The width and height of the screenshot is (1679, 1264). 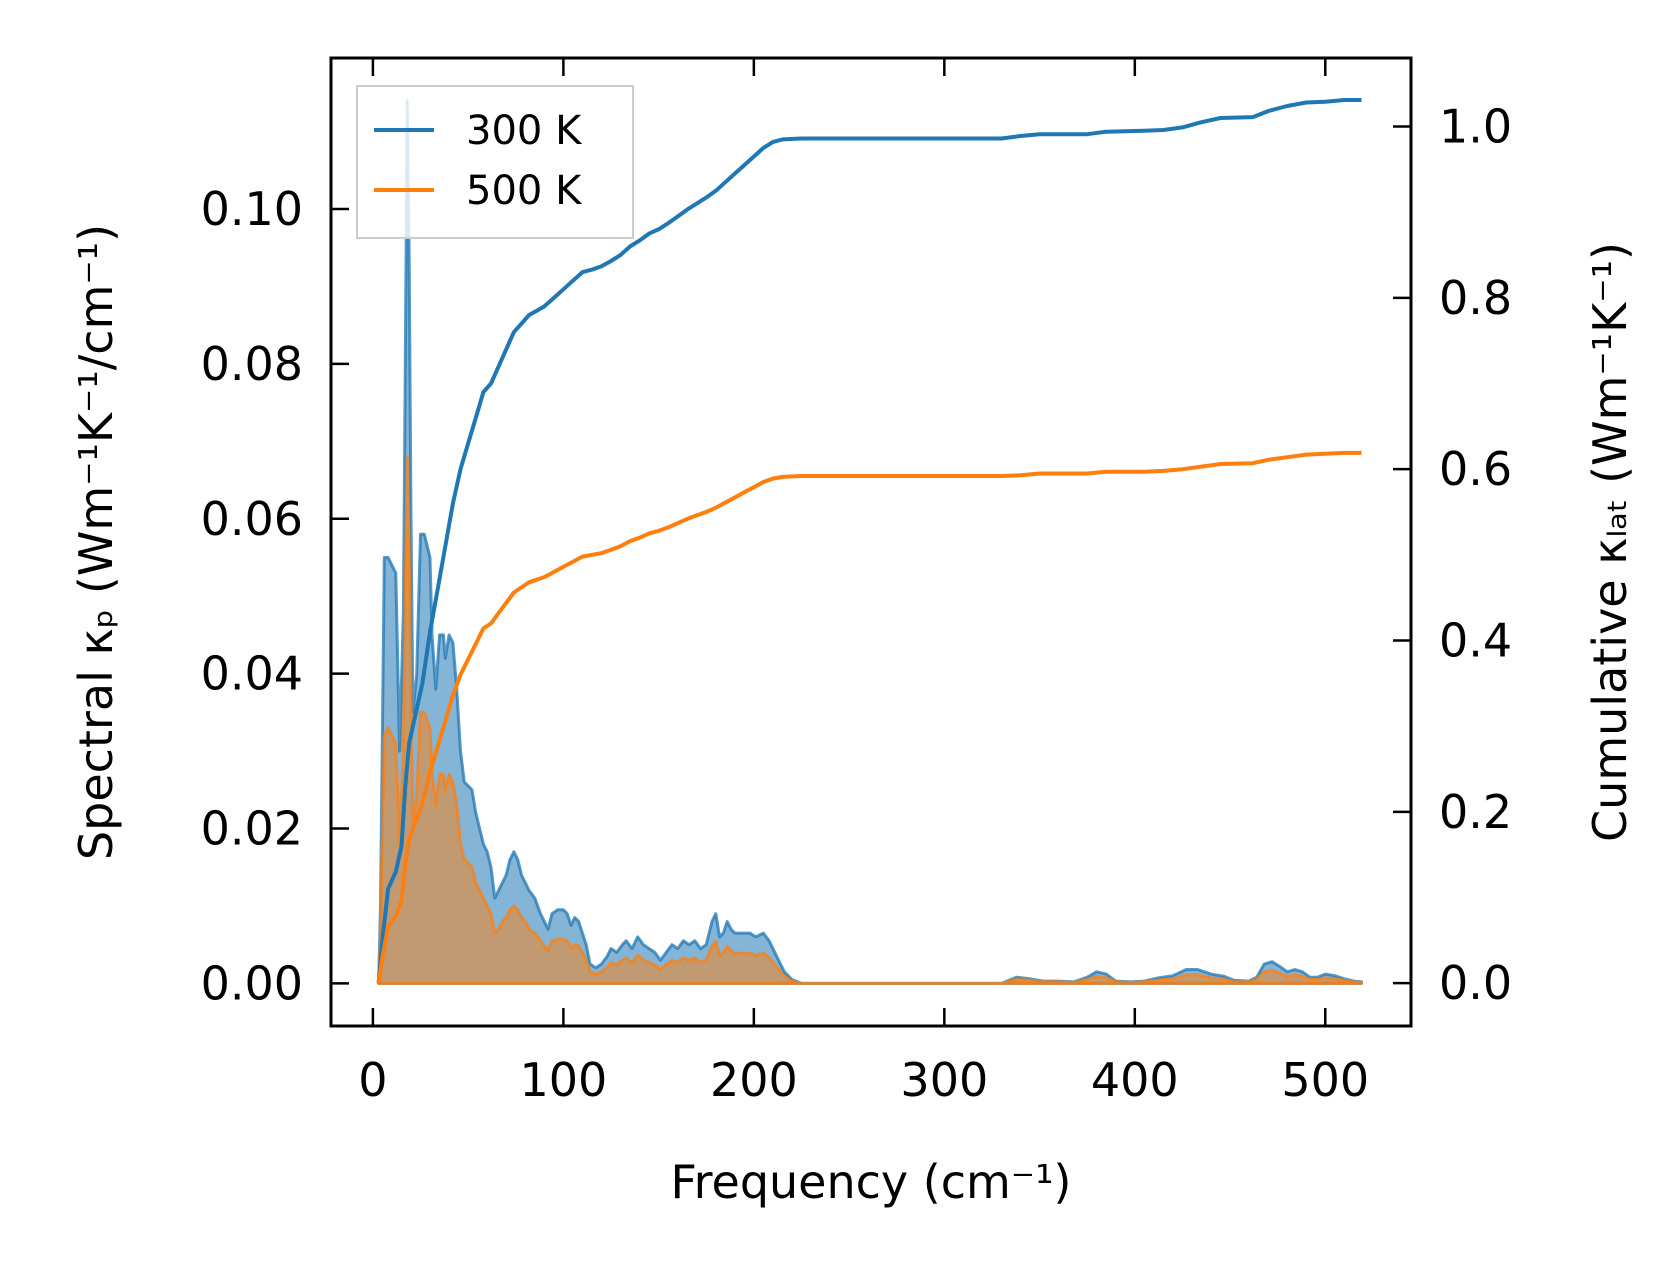 What do you see at coordinates (252, 519) in the screenshot?
I see `y-tick-label: 0.06` at bounding box center [252, 519].